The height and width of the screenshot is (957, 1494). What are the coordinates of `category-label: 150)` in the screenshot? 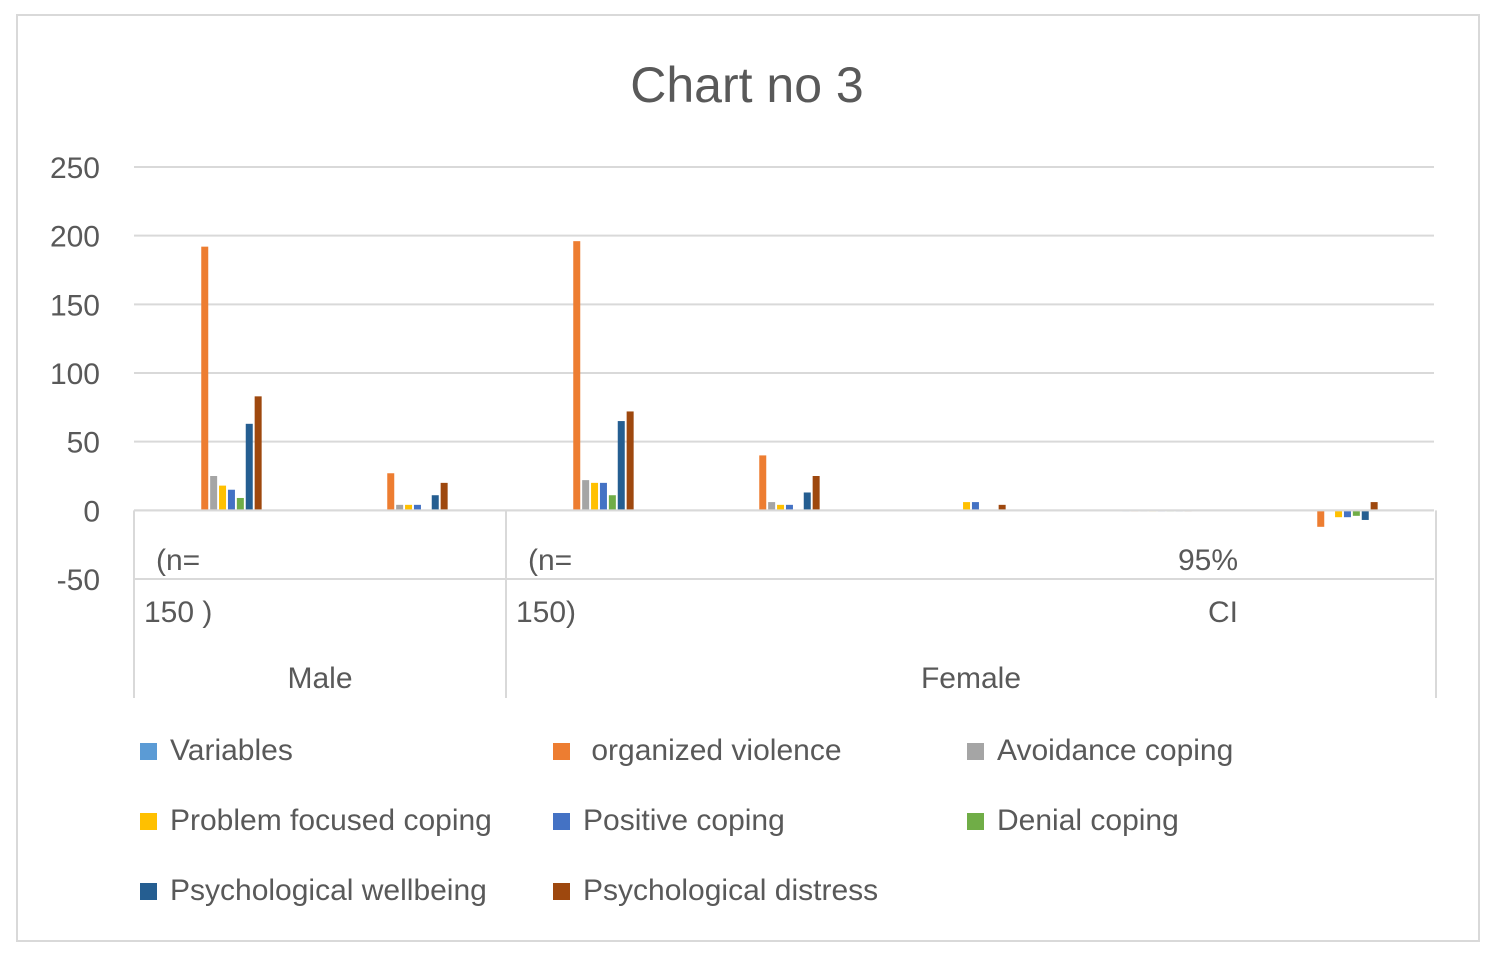 It's located at (546, 612).